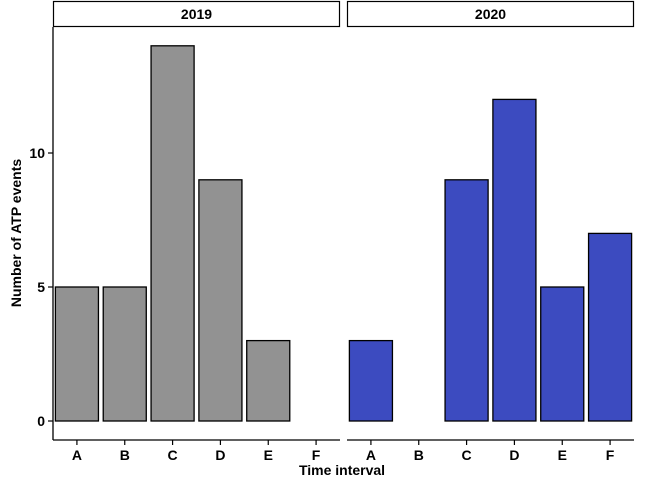  What do you see at coordinates (41, 421) in the screenshot?
I see `y-tick-label: 0` at bounding box center [41, 421].